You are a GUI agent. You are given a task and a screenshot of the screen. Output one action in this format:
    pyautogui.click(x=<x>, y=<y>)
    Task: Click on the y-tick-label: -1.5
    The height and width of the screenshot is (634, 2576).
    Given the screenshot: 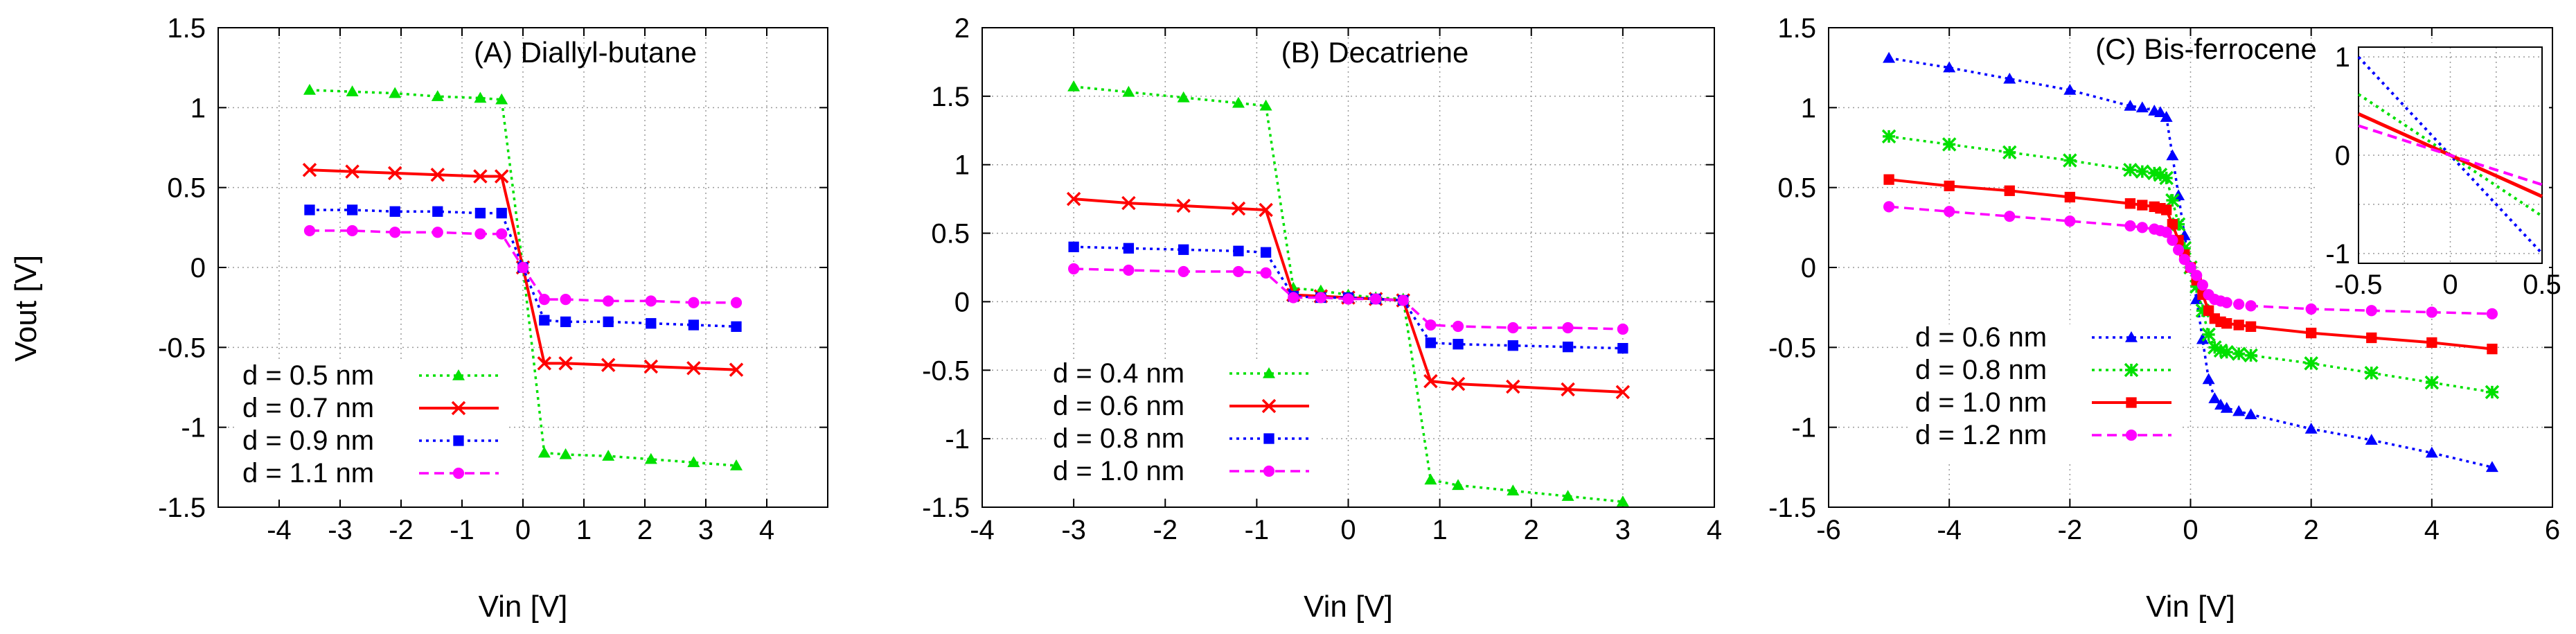 What is the action you would take?
    pyautogui.click(x=182, y=508)
    